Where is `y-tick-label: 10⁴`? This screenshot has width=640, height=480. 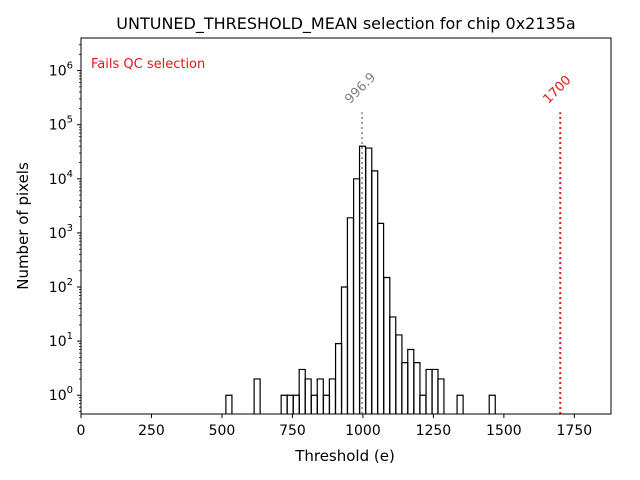
y-tick-label: 10⁴ is located at coordinates (61, 178).